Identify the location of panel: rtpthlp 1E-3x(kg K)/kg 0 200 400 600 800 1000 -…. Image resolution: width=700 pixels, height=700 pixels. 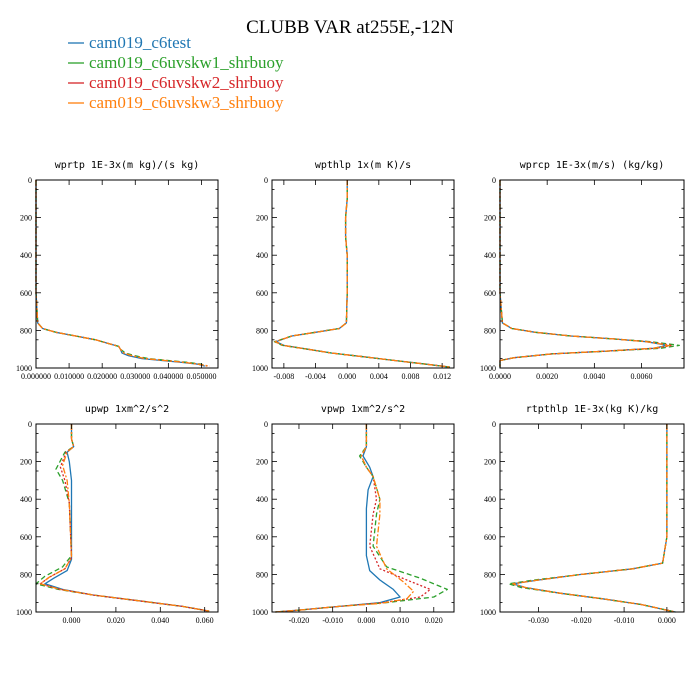
(582, 514).